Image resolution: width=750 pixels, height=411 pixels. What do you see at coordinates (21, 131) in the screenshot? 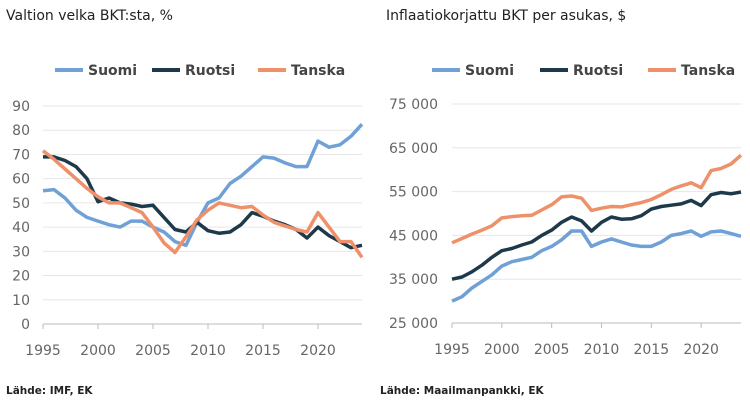
I see `y-tick-label: 80` at bounding box center [21, 131].